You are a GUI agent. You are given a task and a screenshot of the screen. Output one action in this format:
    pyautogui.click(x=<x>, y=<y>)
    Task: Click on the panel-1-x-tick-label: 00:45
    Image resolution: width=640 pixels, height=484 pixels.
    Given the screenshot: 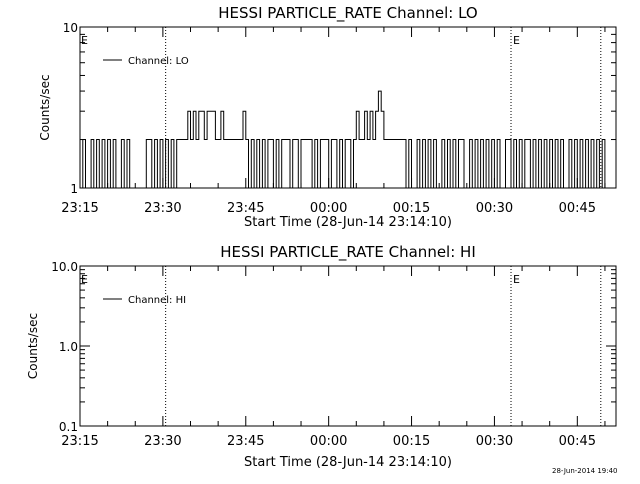 What is the action you would take?
    pyautogui.click(x=577, y=208)
    